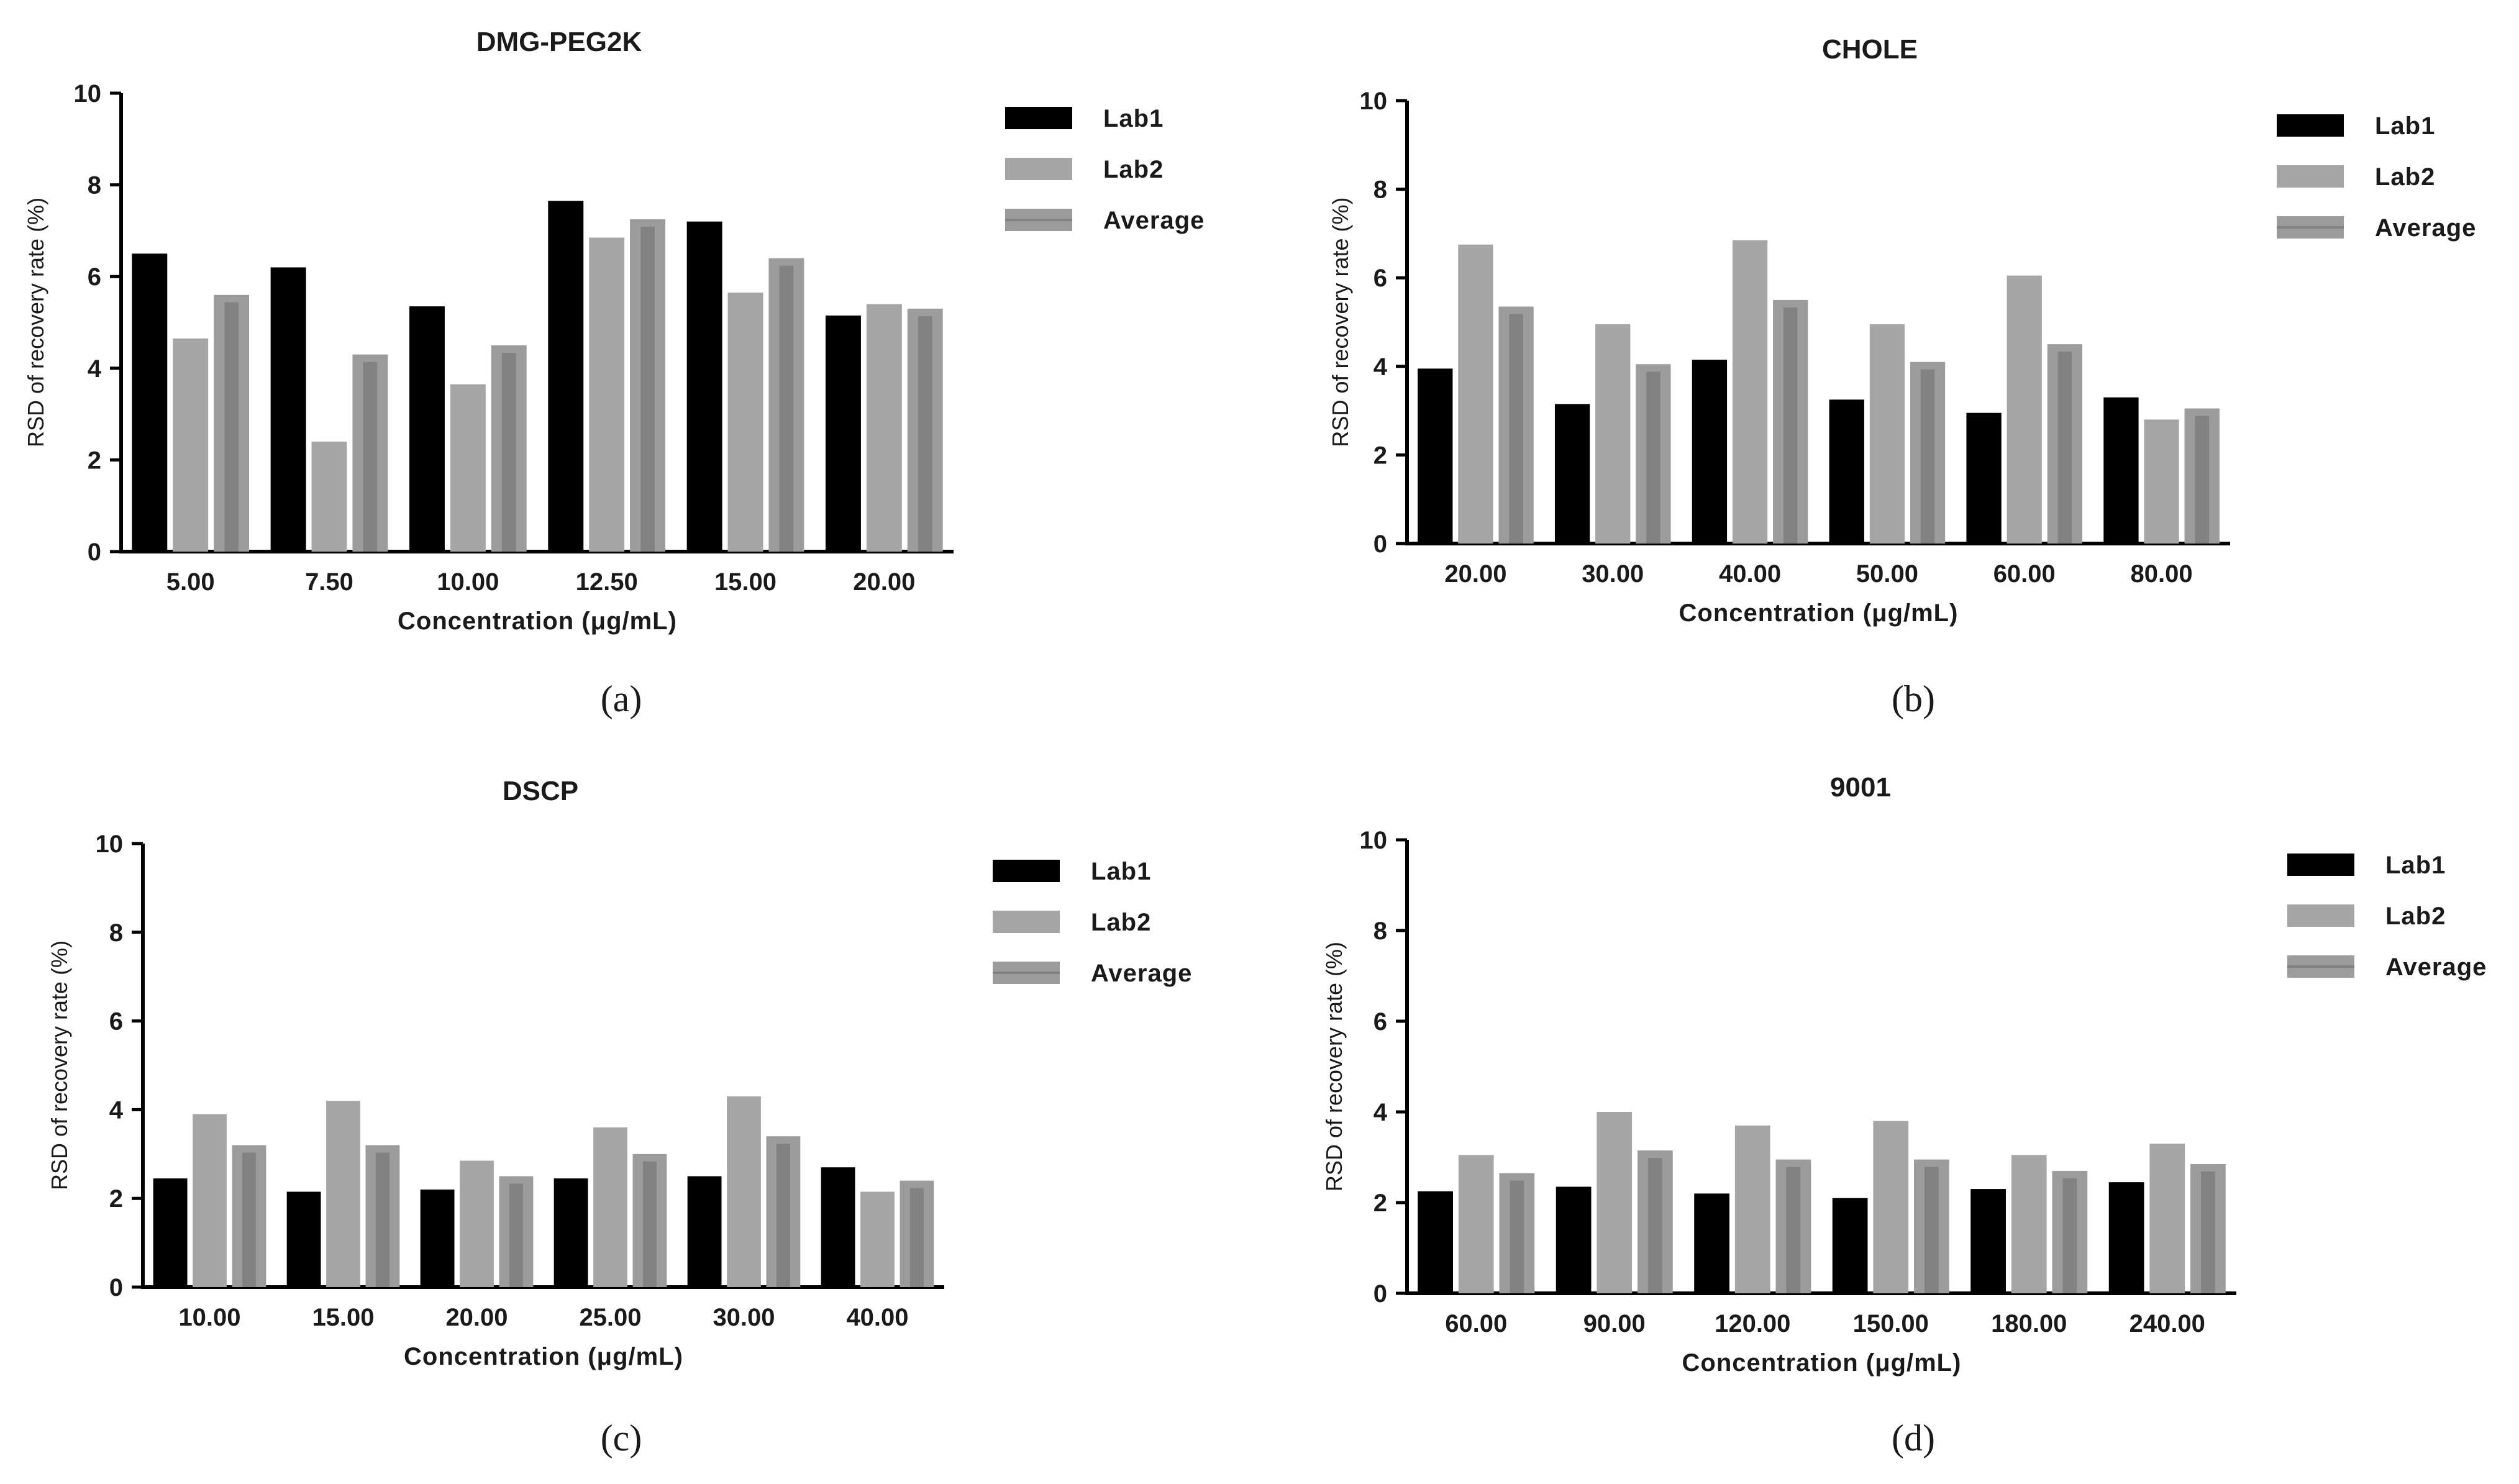  What do you see at coordinates (621, 1439) in the screenshot?
I see `panel-label: (c)` at bounding box center [621, 1439].